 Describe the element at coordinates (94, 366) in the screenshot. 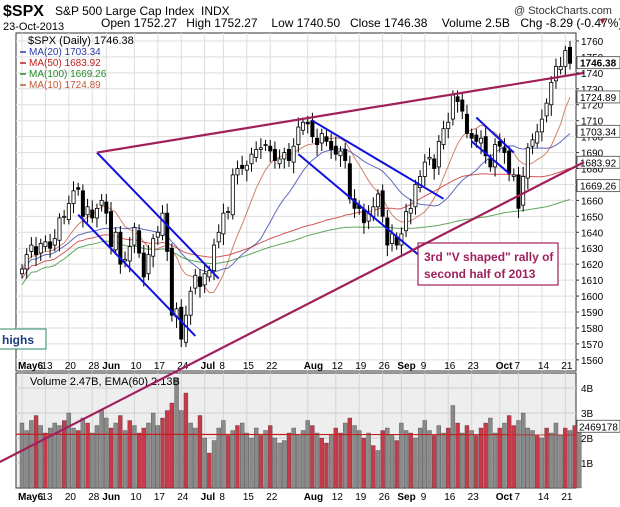

I see `date-tick-label: 28` at that location.